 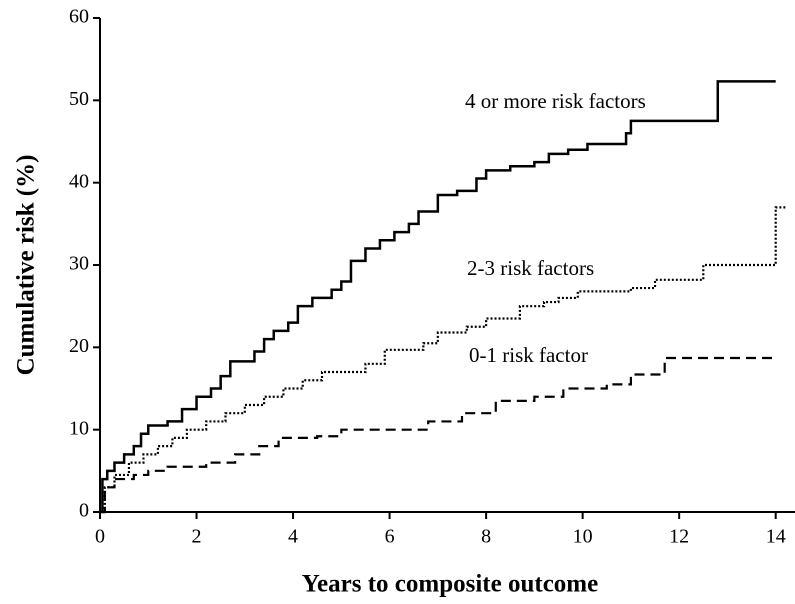 What do you see at coordinates (79, 264) in the screenshot?
I see `y-tick-label: 30` at bounding box center [79, 264].